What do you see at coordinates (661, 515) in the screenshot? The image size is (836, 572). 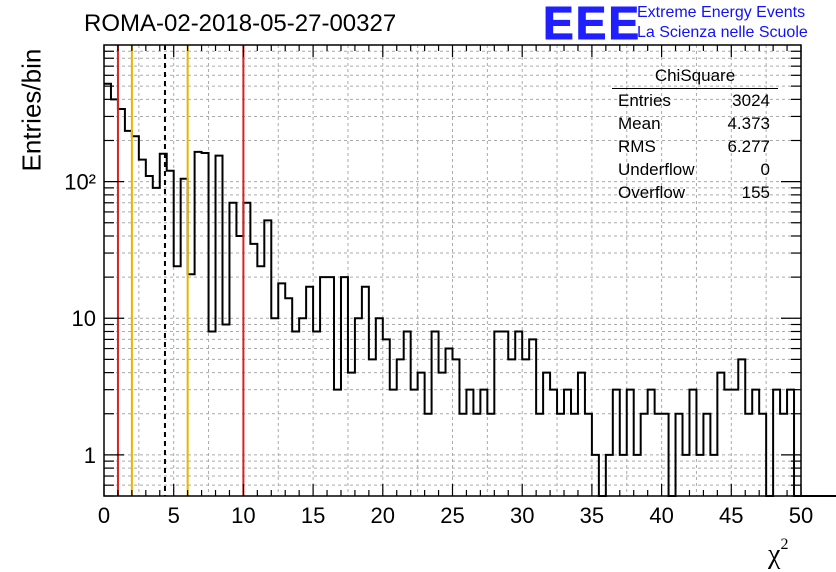 I see `x-tick-label: 40` at bounding box center [661, 515].